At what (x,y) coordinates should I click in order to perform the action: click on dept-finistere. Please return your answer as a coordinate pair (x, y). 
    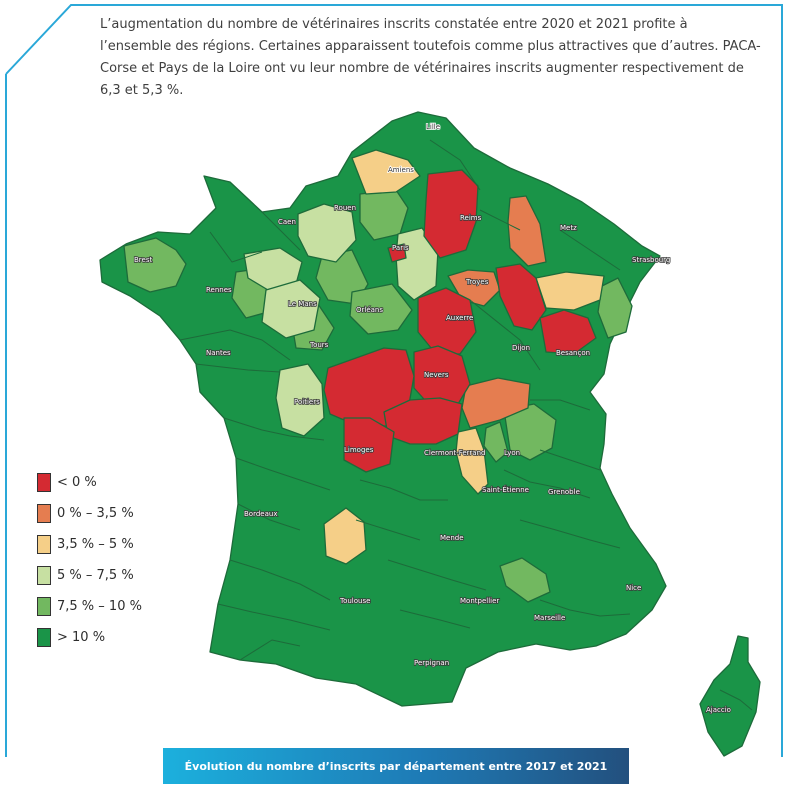
    Looking at the image, I should click on (155, 265).